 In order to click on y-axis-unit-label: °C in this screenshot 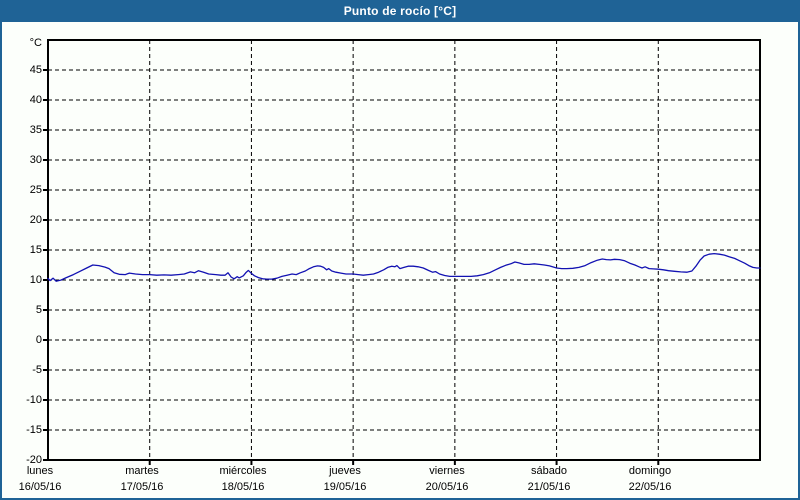, I will do `click(35, 43)`.